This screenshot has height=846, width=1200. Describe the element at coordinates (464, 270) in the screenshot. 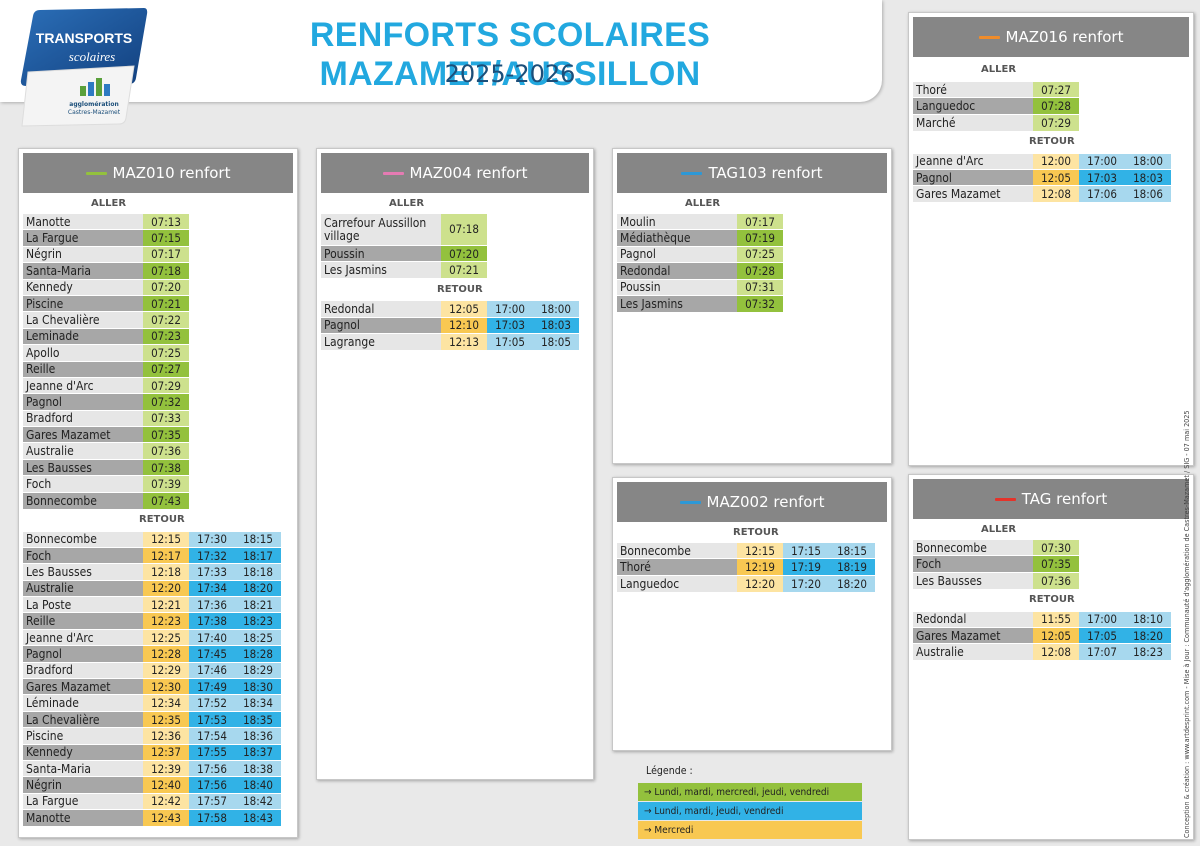

I see `departure-time: 07:21` at that location.